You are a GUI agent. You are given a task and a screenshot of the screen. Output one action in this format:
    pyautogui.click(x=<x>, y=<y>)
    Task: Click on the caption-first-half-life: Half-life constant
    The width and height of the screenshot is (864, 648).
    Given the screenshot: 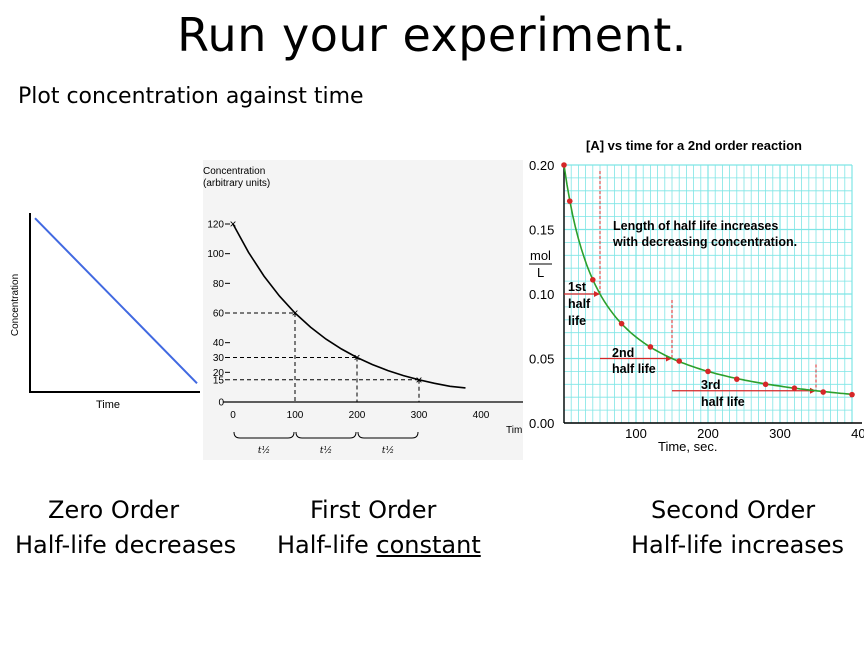 What is the action you would take?
    pyautogui.click(x=379, y=545)
    